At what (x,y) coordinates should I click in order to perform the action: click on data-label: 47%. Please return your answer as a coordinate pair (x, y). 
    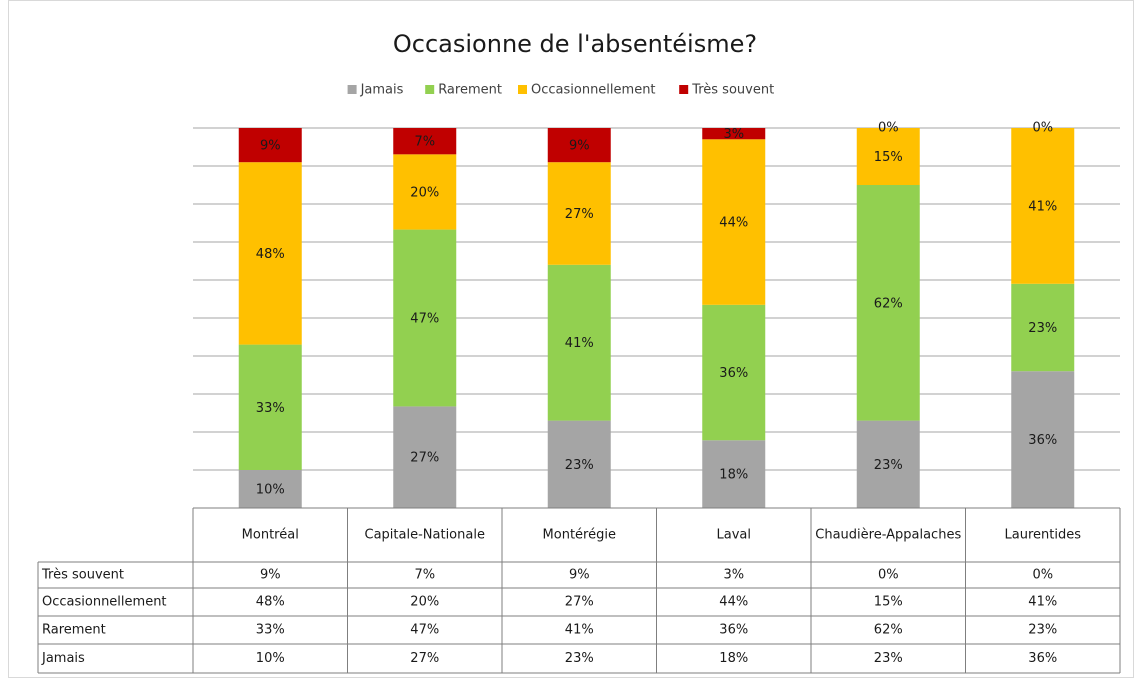
    Looking at the image, I should click on (424, 319).